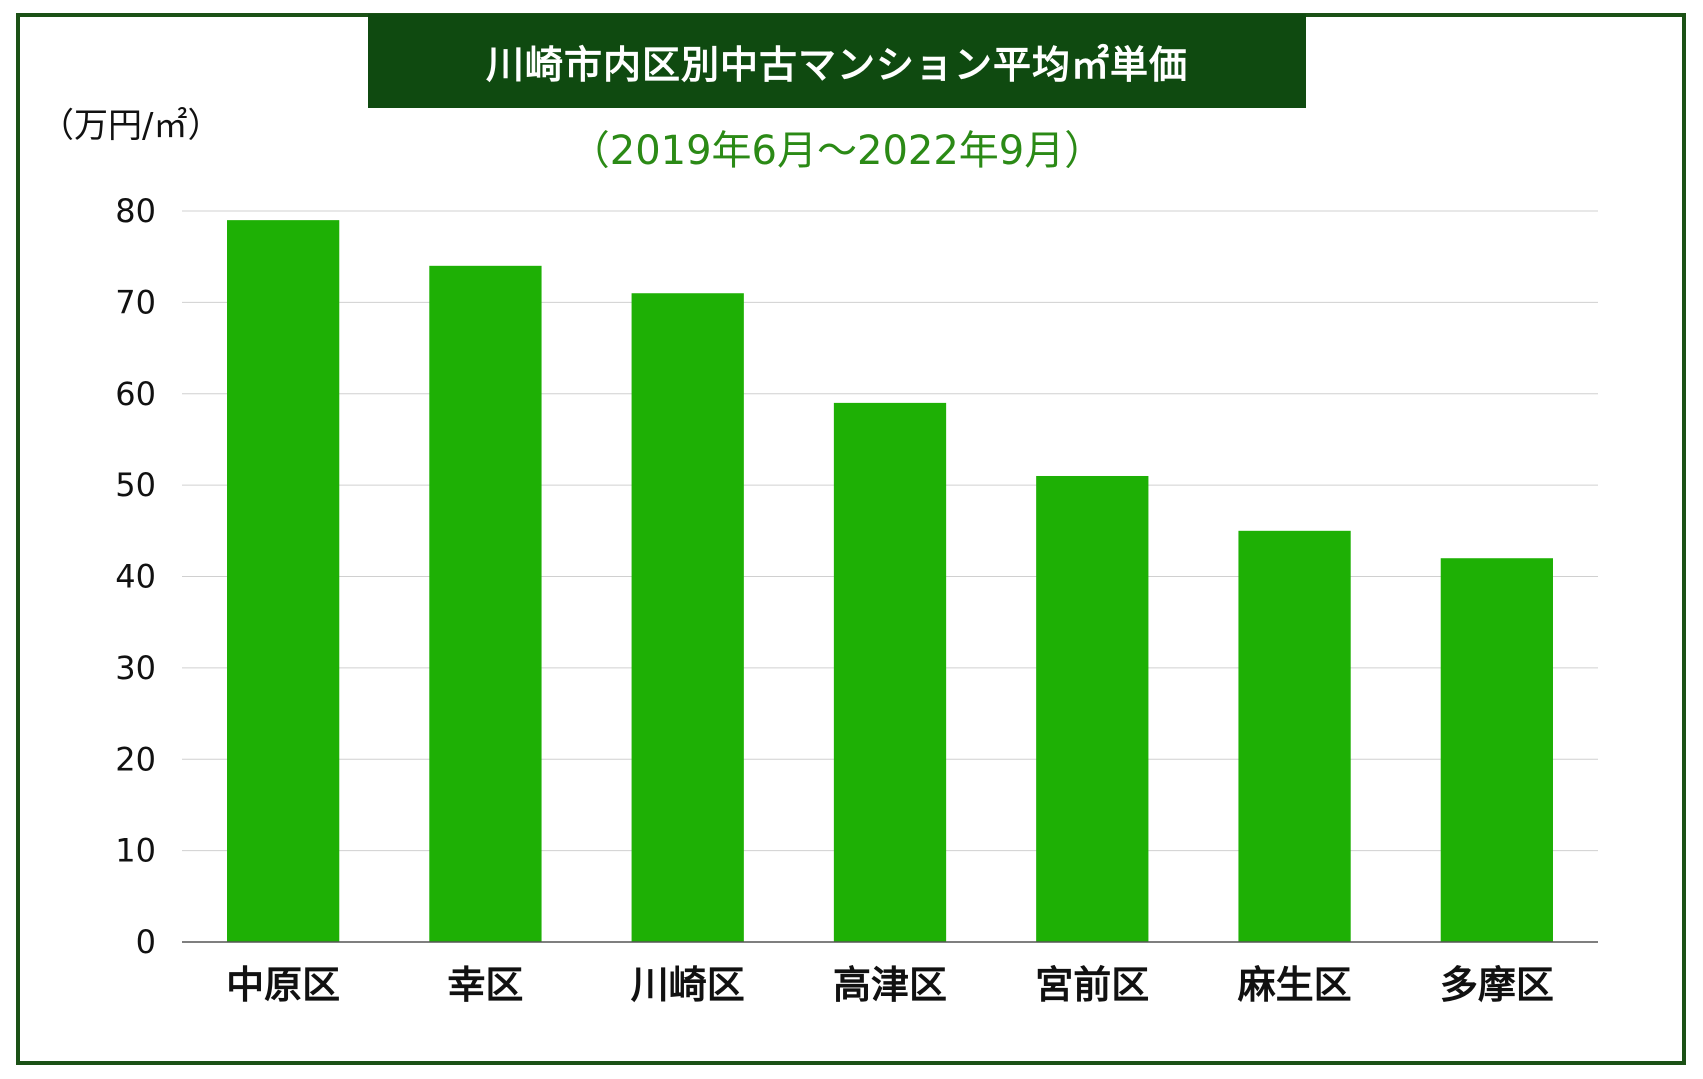 The height and width of the screenshot is (1079, 1703). Describe the element at coordinates (283, 985) in the screenshot. I see `x-category-label: 中原区` at that location.